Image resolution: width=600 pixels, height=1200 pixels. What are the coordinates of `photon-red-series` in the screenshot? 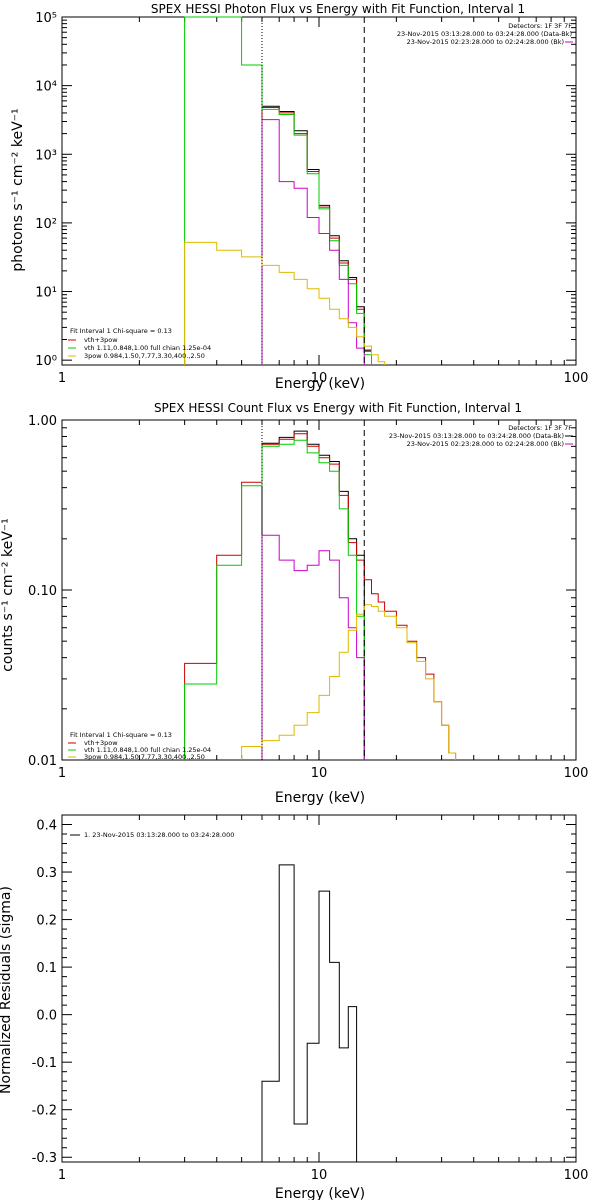 It's located at (316, 236).